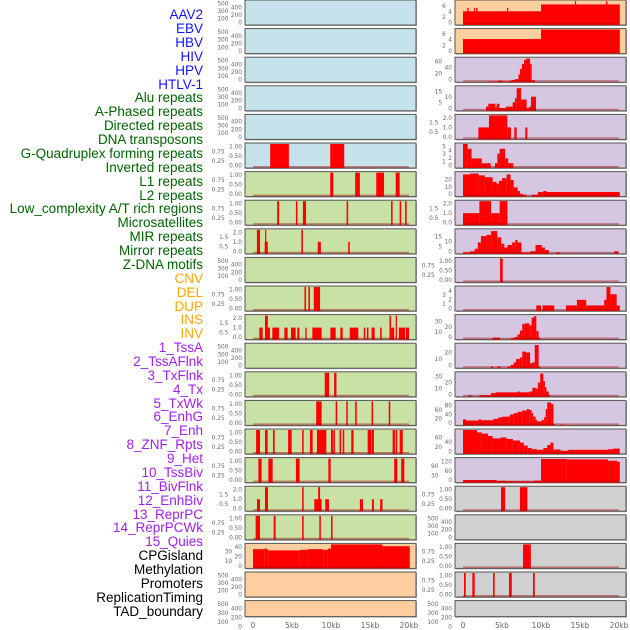 The height and width of the screenshot is (630, 630). I want to click on track-label: Inverted repeats, so click(154, 167).